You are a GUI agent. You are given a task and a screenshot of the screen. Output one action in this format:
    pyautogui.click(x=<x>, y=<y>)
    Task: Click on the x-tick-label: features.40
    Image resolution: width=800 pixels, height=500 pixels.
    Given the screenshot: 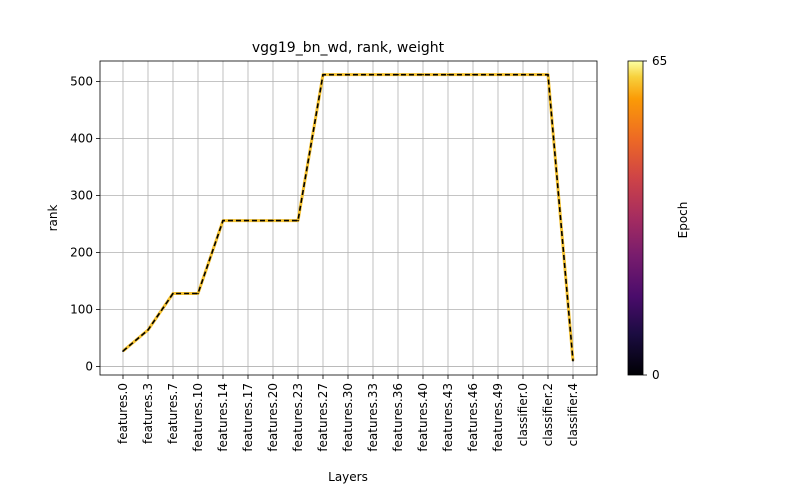 What is the action you would take?
    pyautogui.click(x=423, y=417)
    